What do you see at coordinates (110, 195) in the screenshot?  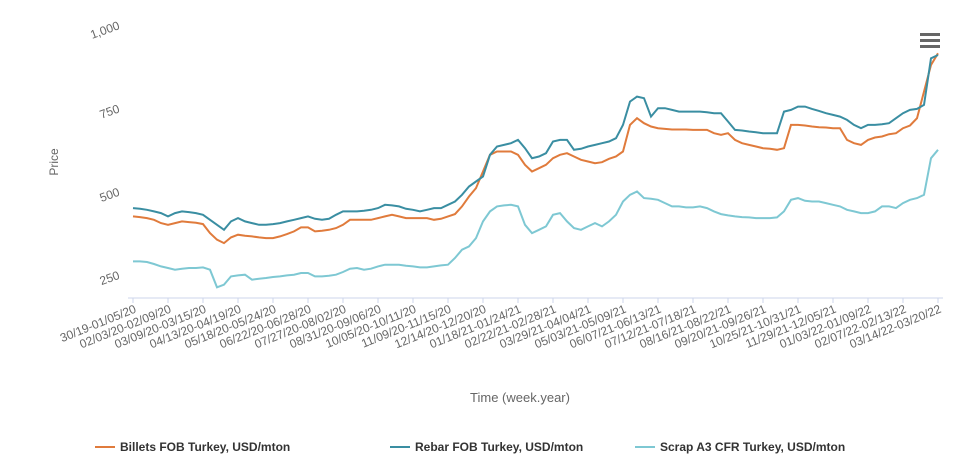 I see `y-tick-label: 500` at bounding box center [110, 195].